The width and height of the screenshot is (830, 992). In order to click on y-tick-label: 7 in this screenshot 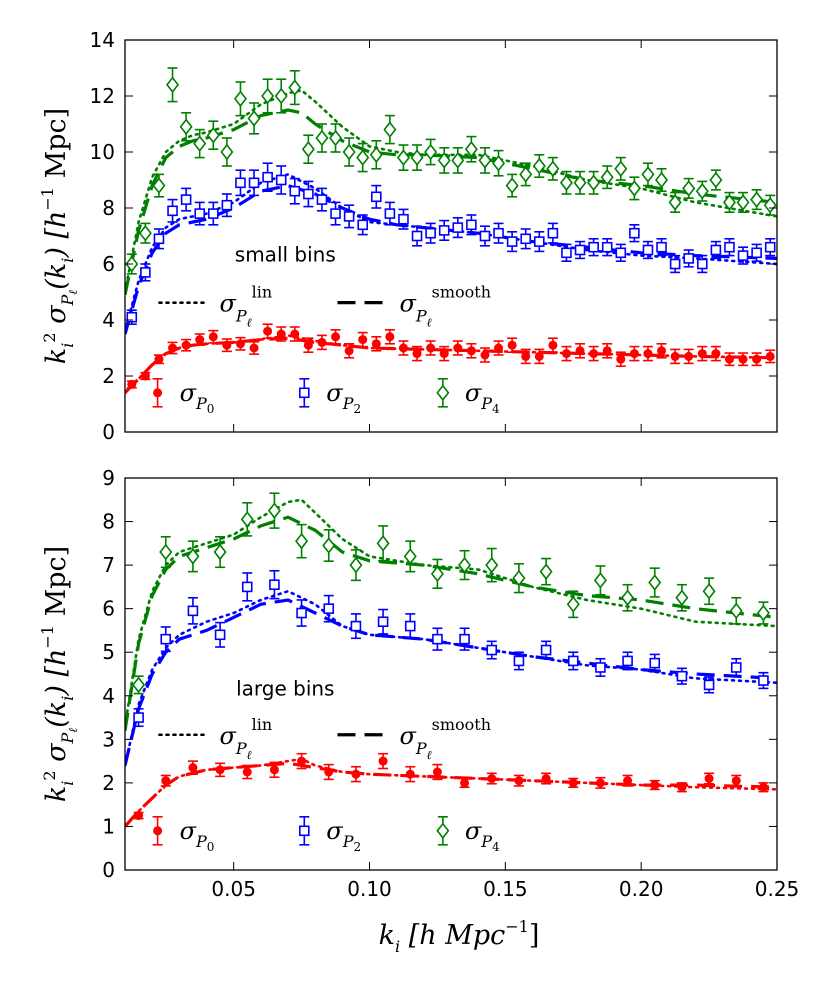, I will do `click(108, 565)`.